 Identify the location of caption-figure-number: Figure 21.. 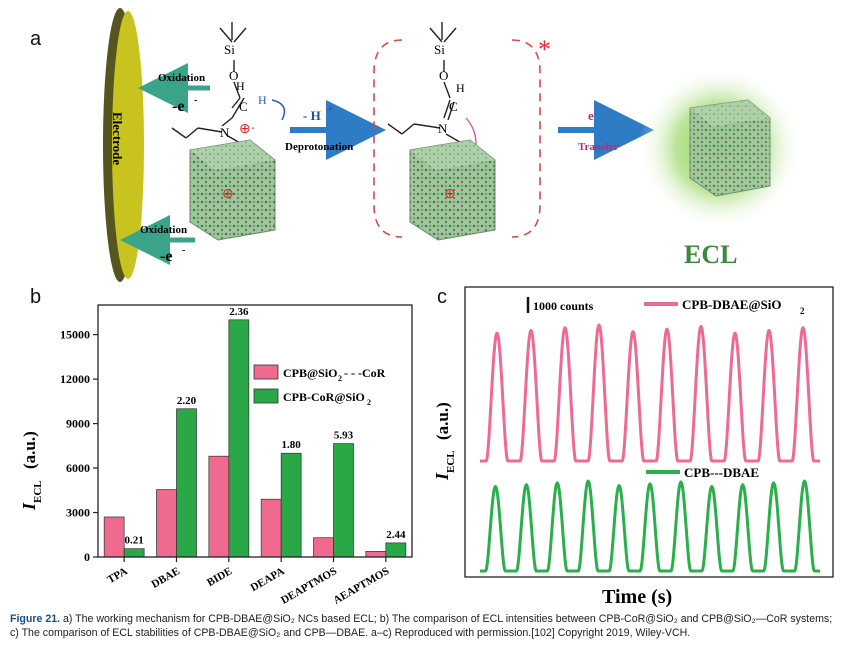
(35, 619).